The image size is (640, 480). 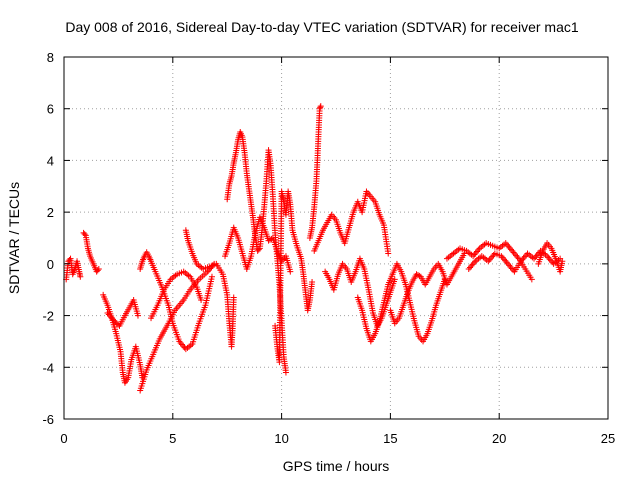 What do you see at coordinates (281, 438) in the screenshot?
I see `x-tick-label: 10` at bounding box center [281, 438].